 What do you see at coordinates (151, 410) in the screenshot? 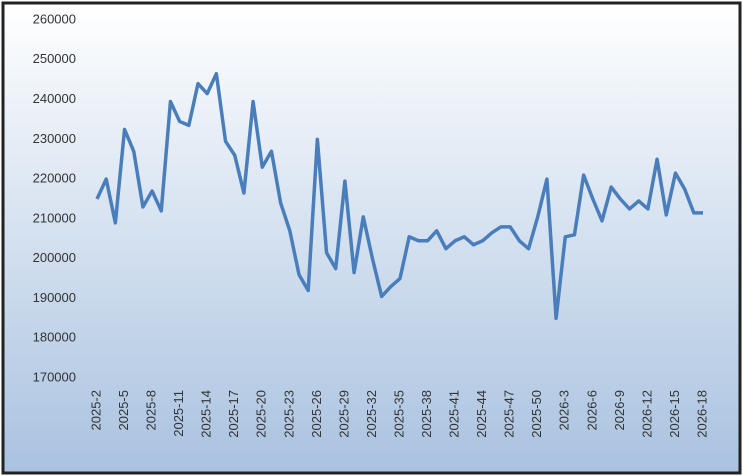
I see `x-tick-label: 2025-8` at bounding box center [151, 410].